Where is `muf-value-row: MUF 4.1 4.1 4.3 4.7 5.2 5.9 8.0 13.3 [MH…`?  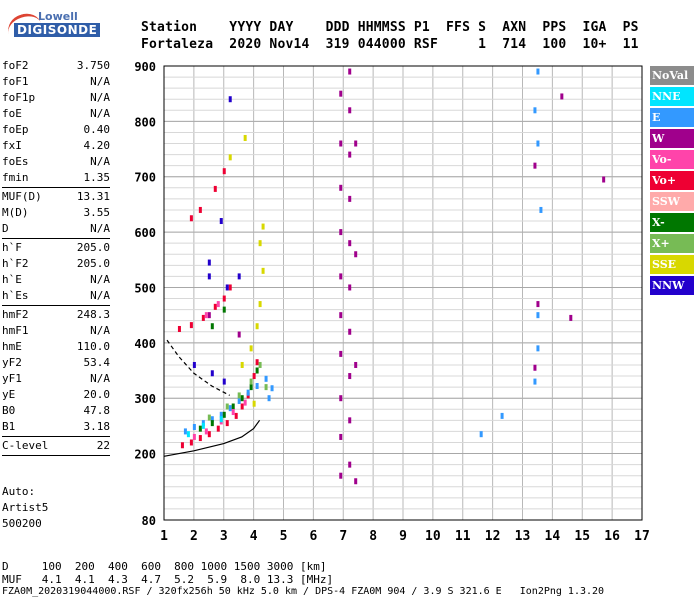
muf-value-row: MUF 4.1 4.1 4.3 4.7 5.2 5.9 8.0 13.3 [MH… is located at coordinates (168, 579).